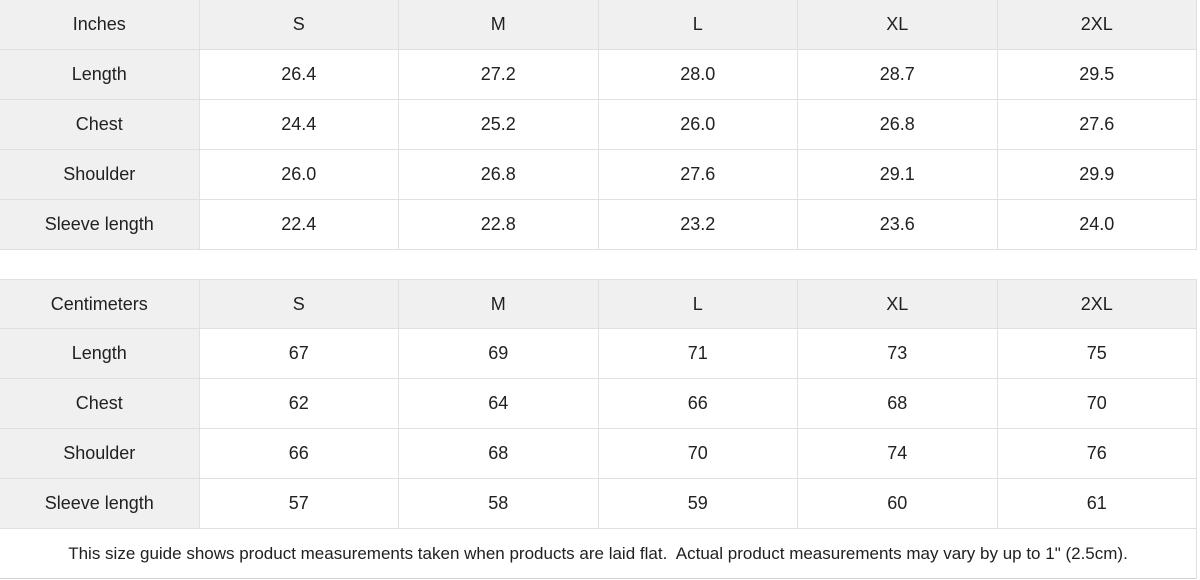 The width and height of the screenshot is (1200, 580). Describe the element at coordinates (499, 404) in the screenshot. I see `value-cell: 64` at that location.